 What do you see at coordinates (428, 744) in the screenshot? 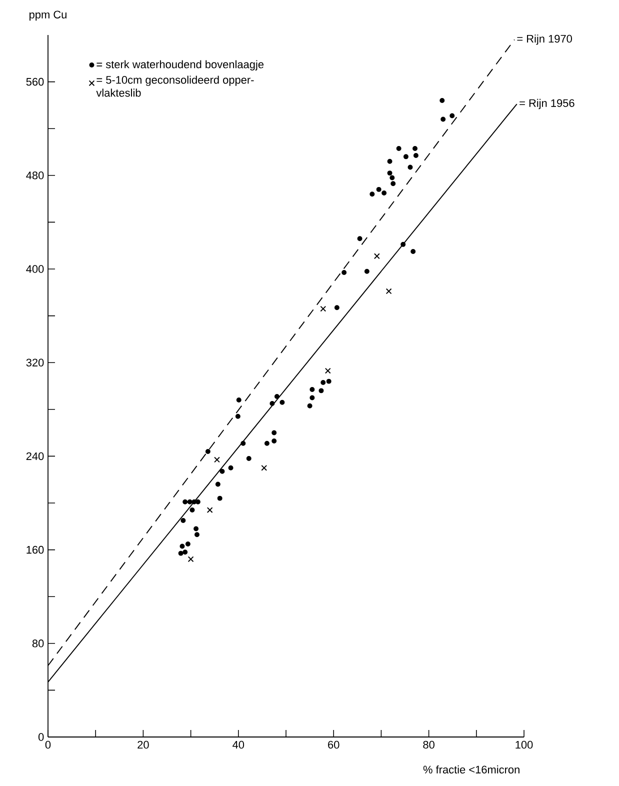
I see `x-tick-label: 80` at bounding box center [428, 744].